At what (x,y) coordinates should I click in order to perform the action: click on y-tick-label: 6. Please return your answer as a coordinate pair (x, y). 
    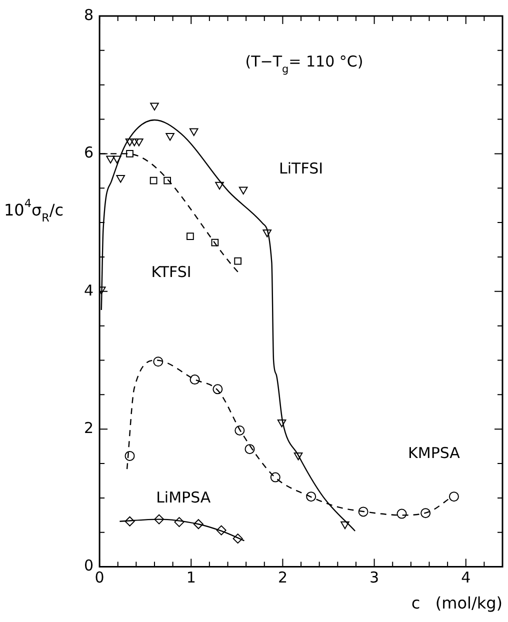
    Looking at the image, I should click on (89, 153).